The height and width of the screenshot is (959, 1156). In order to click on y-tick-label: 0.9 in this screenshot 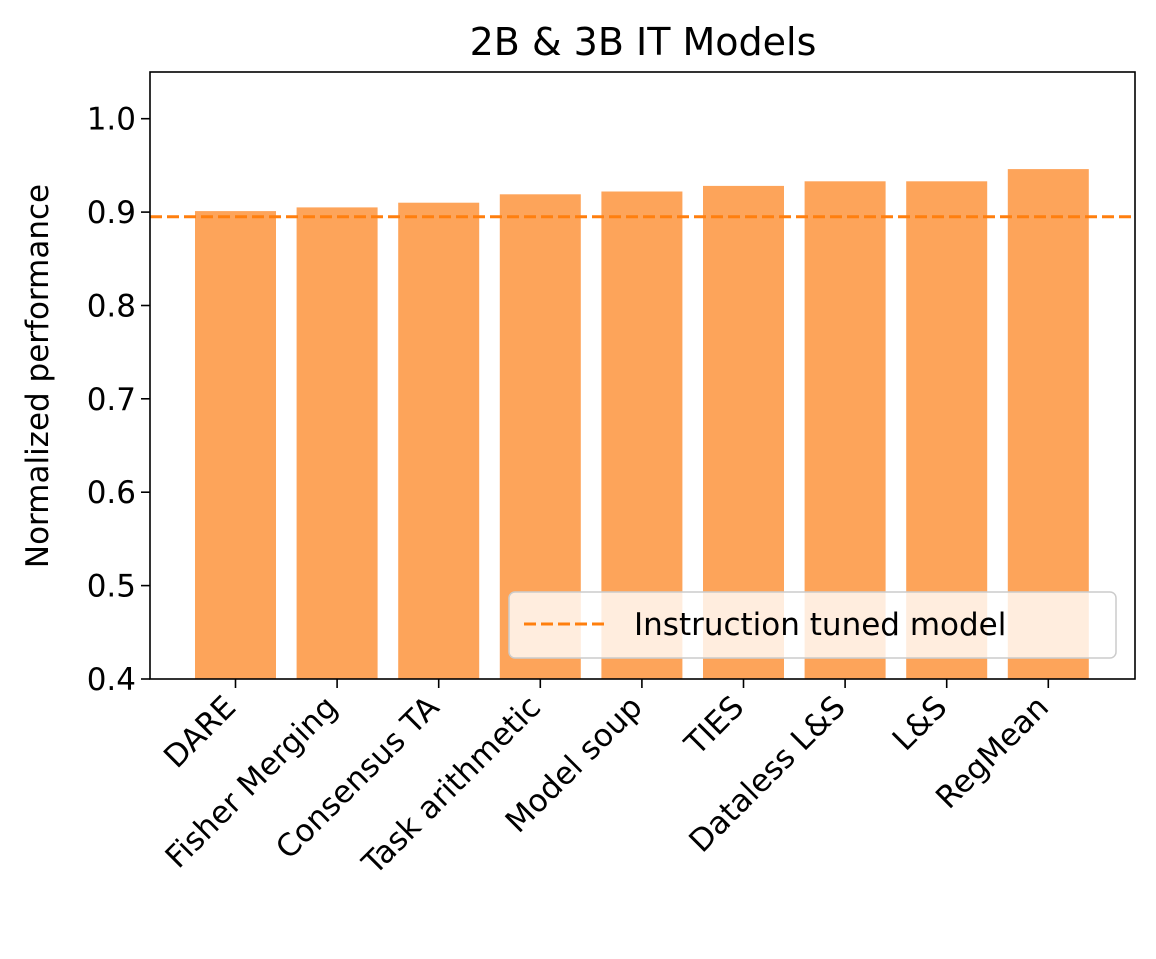, I will do `click(111, 213)`.